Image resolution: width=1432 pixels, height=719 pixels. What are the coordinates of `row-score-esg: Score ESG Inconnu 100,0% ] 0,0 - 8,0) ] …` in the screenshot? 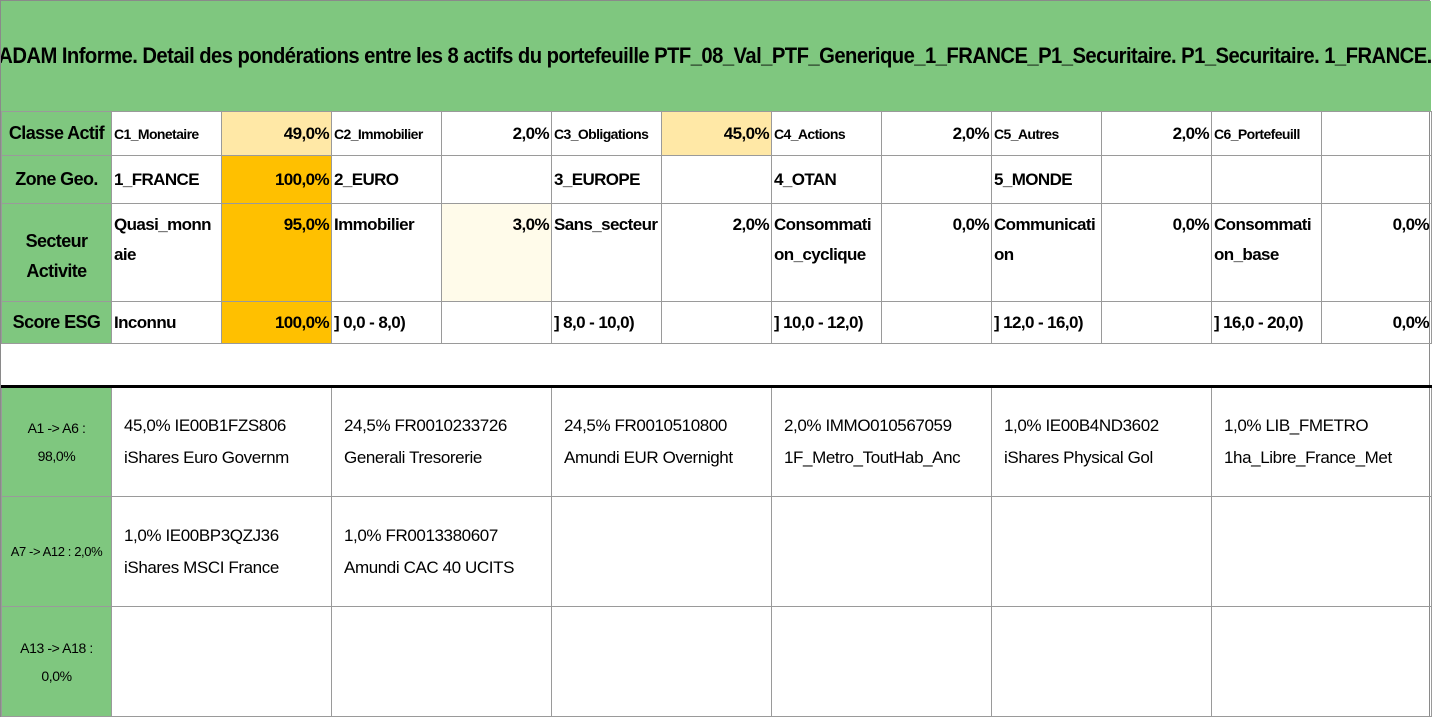 It's located at (716, 322).